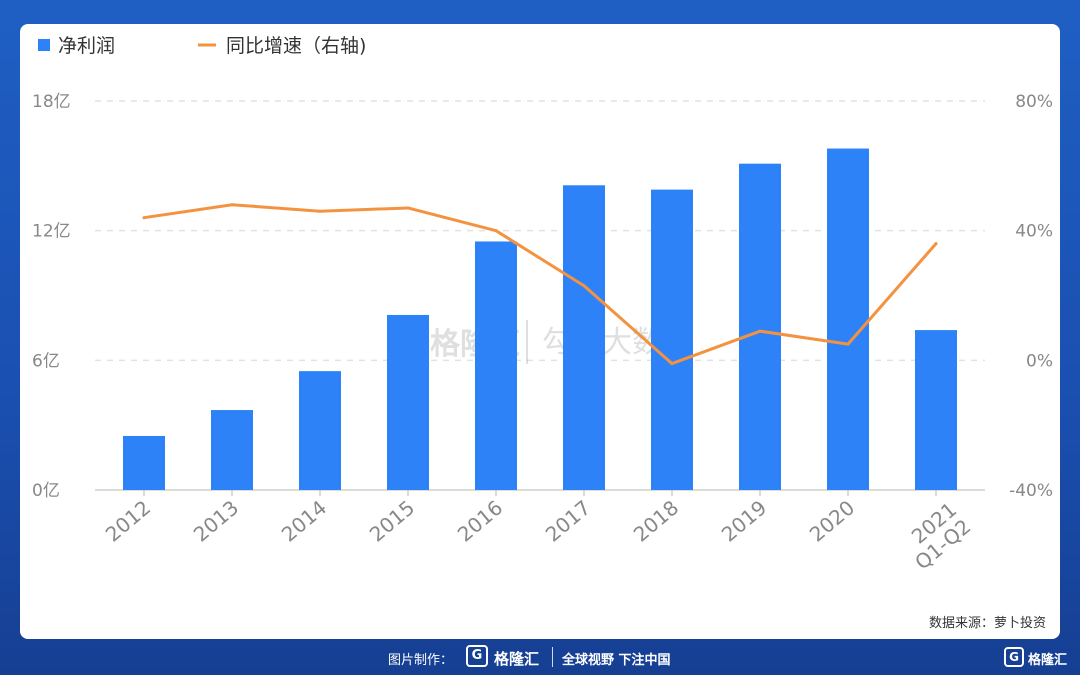  What do you see at coordinates (568, 520) in the screenshot?
I see `x-tick-label: 2017` at bounding box center [568, 520].